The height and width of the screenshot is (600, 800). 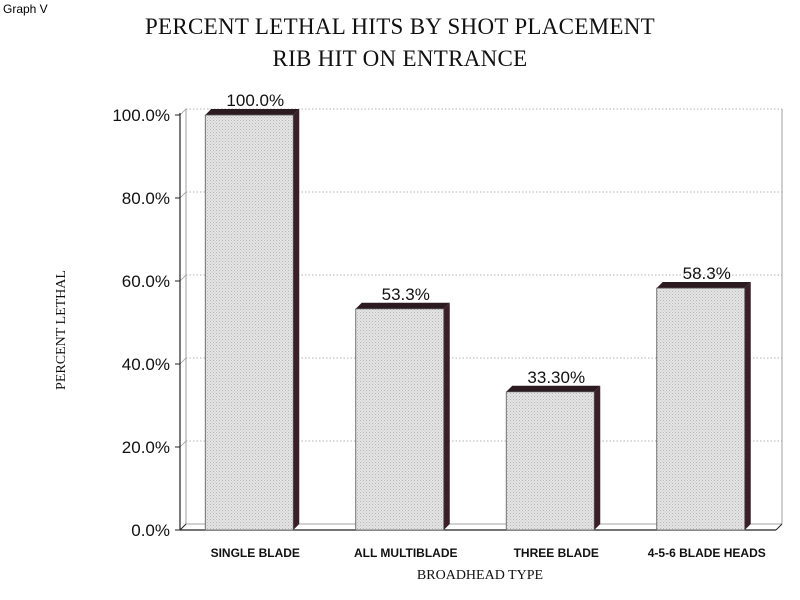 I want to click on graph-number-label: Graph V, so click(x=25, y=9).